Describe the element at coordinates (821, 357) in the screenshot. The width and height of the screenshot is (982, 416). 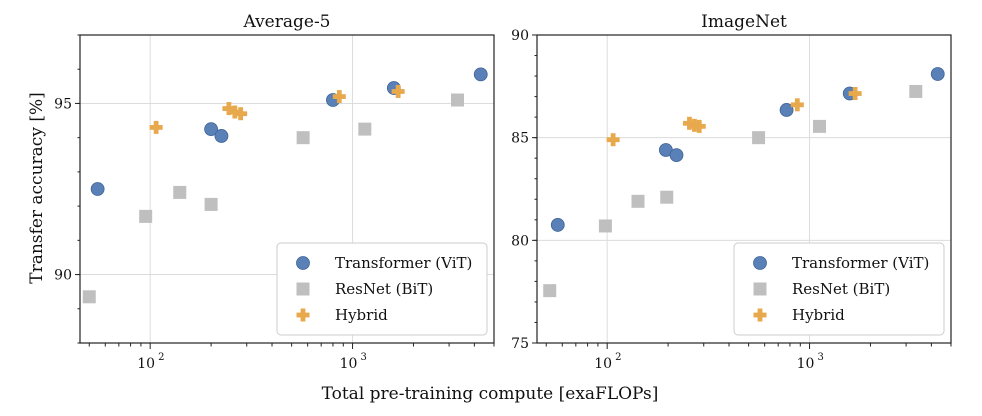
I see `imagenet-xtick-exponent: 3` at that location.